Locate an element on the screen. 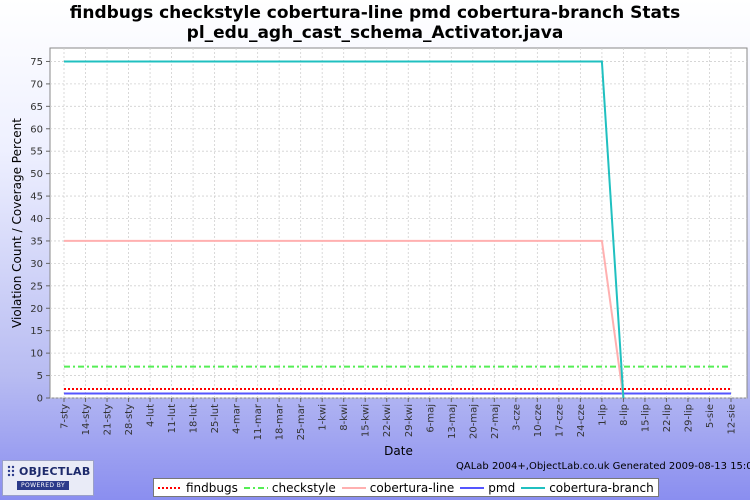 The image size is (750, 500). x-tick-label: 8-lip is located at coordinates (624, 415).